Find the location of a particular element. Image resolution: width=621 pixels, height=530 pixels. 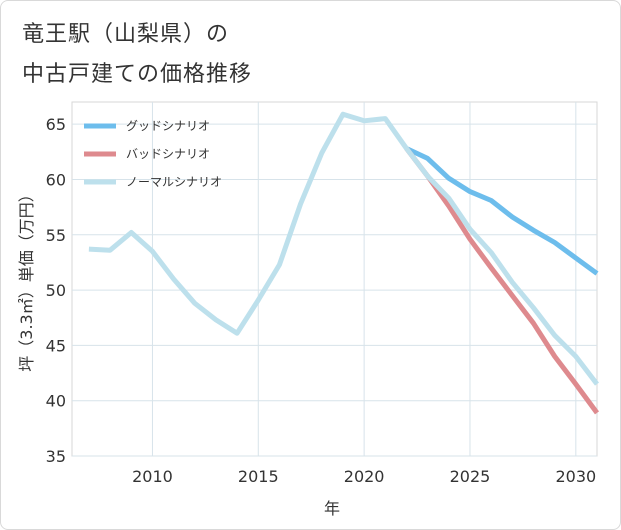

chart-title-line1: 竜王駅（山梨県）の is located at coordinates (126, 34).